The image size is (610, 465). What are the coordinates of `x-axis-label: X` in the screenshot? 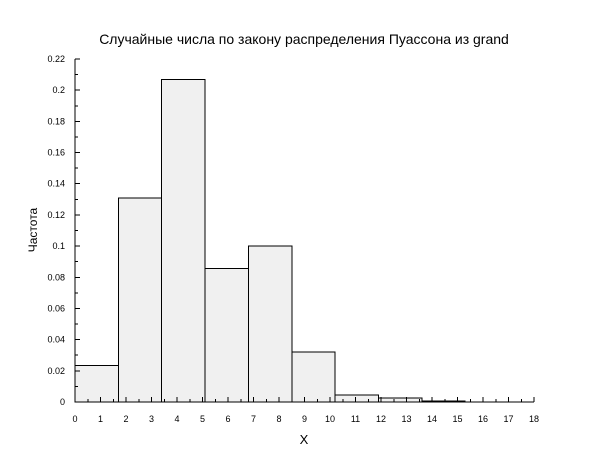 It's located at (304, 439).